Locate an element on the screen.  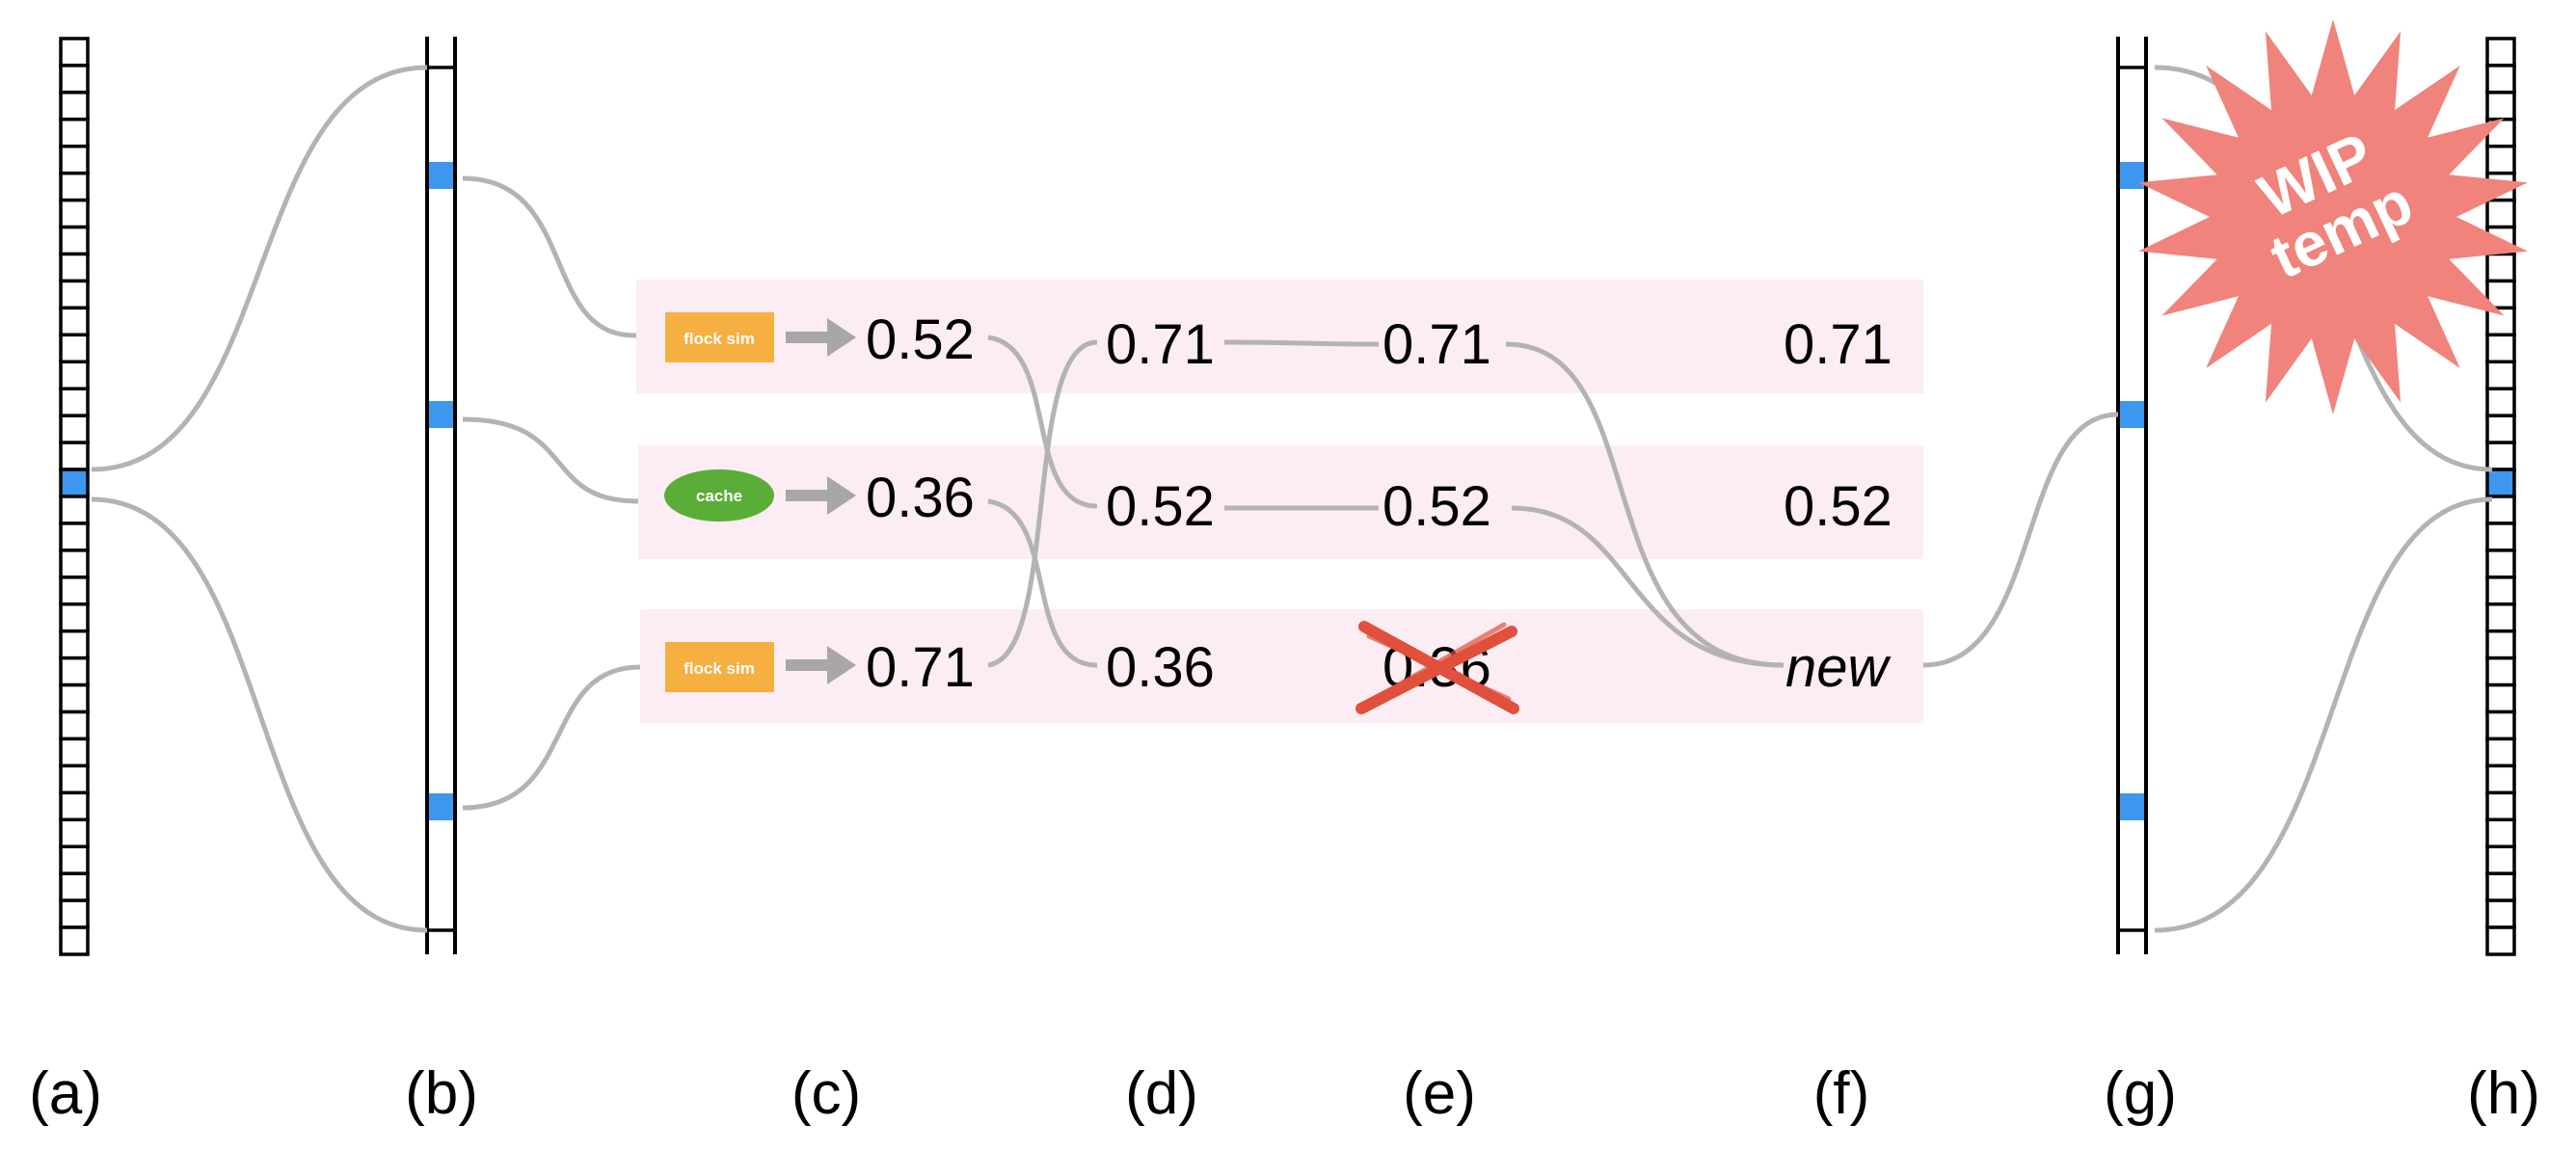
value-c3: 0.71 is located at coordinates (921, 668).